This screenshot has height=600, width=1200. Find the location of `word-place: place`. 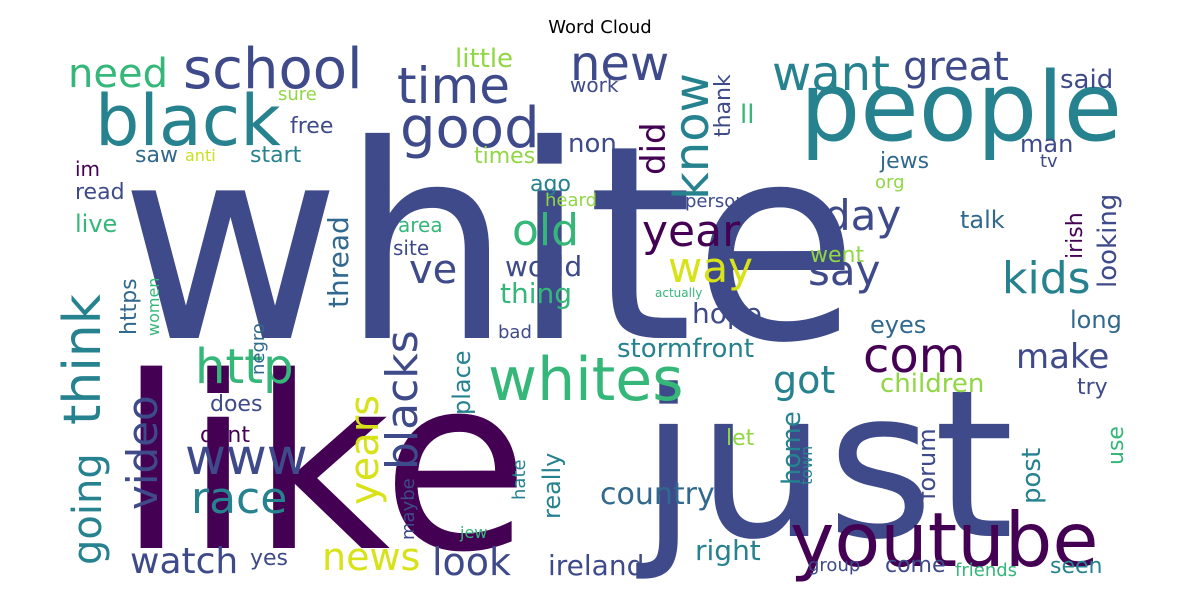

word-place: place is located at coordinates (462, 382).